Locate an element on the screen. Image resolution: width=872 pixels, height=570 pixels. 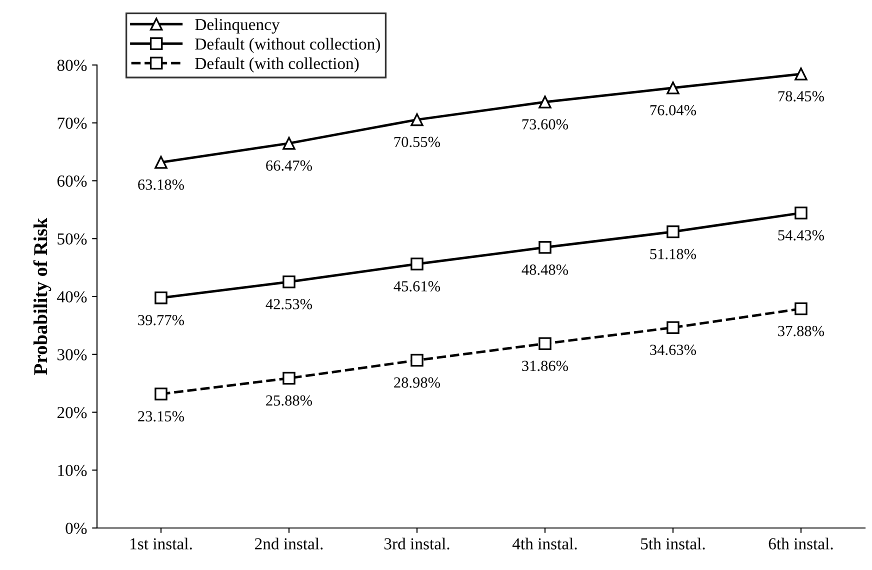
y-tick-label: 70% is located at coordinates (72, 123).